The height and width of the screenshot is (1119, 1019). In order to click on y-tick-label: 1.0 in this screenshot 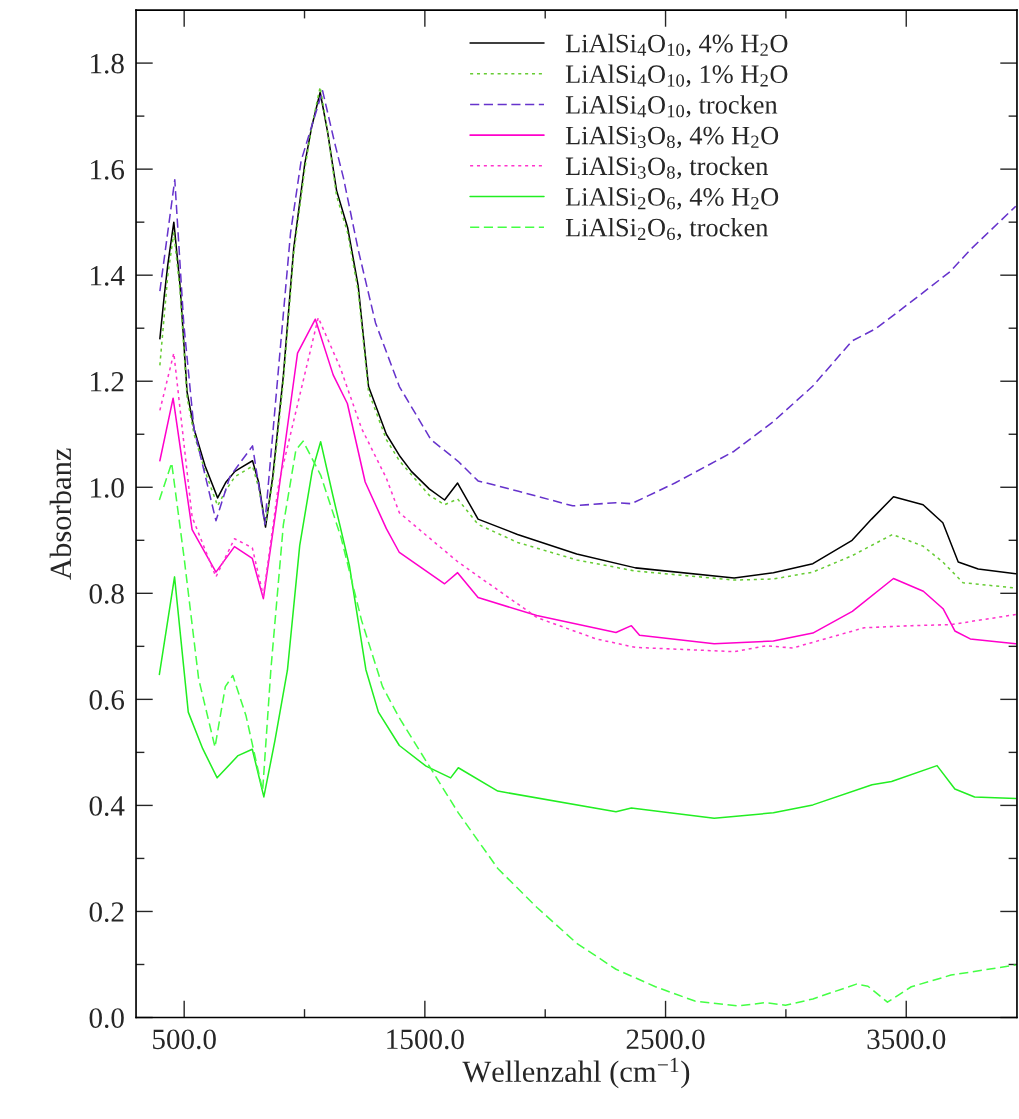, I will do `click(107, 488)`.